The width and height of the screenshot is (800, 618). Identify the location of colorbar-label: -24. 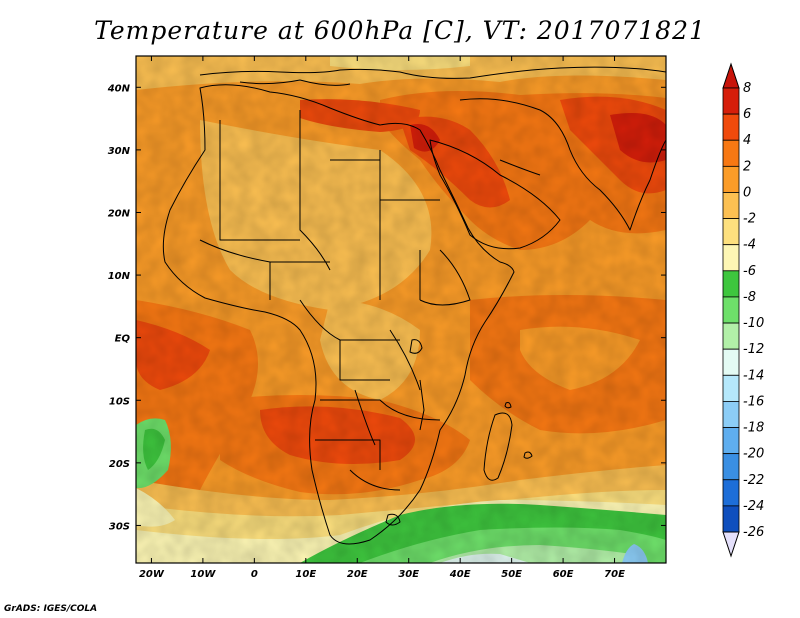
(753, 506).